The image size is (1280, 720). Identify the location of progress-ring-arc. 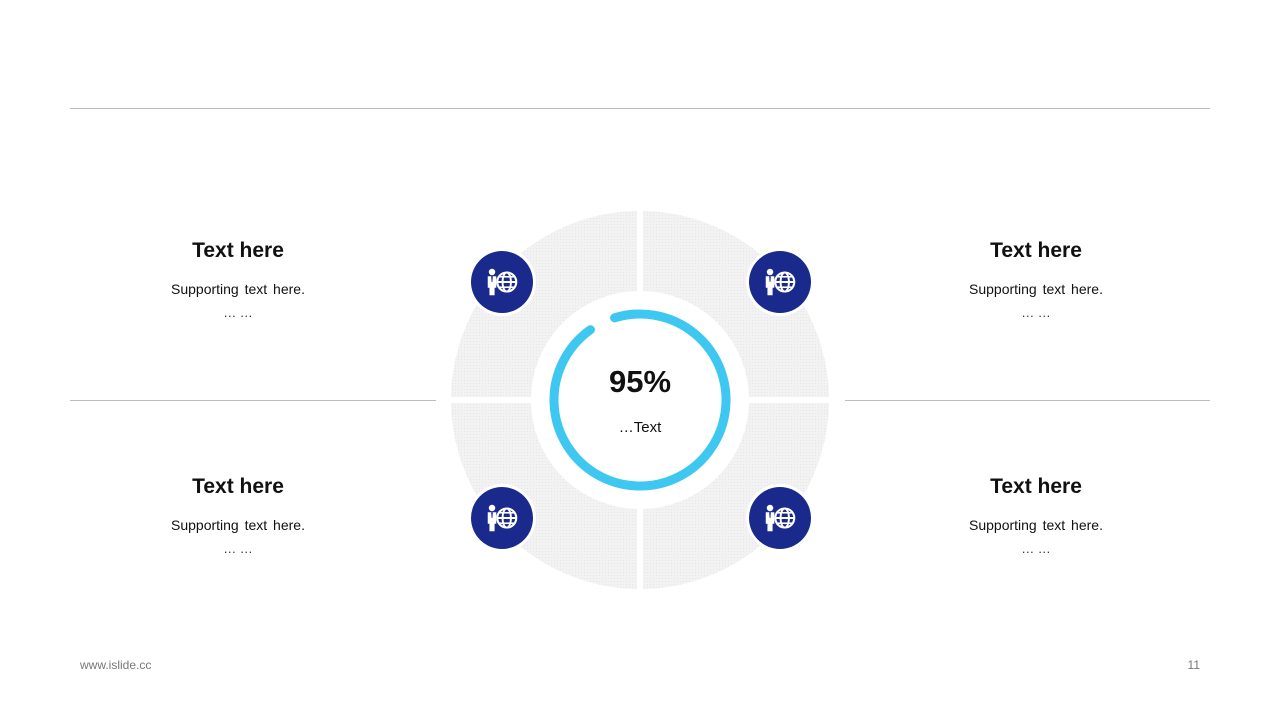
(640, 400).